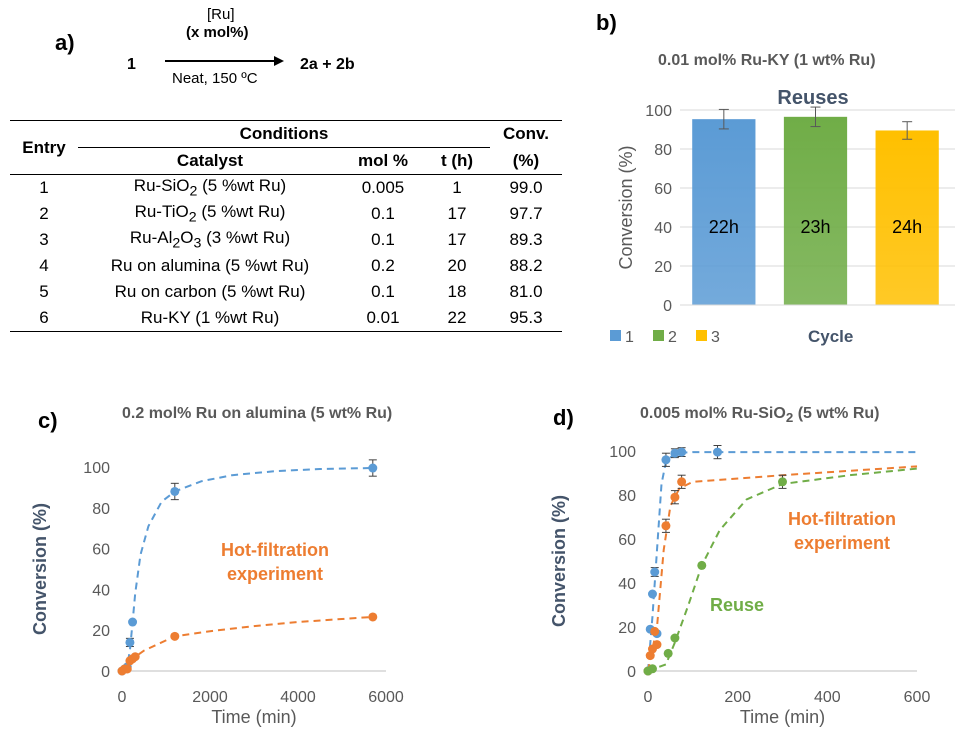 This screenshot has height=734, width=966. Describe the element at coordinates (210, 160) in the screenshot. I see `col-catalyst: Catalyst` at that location.